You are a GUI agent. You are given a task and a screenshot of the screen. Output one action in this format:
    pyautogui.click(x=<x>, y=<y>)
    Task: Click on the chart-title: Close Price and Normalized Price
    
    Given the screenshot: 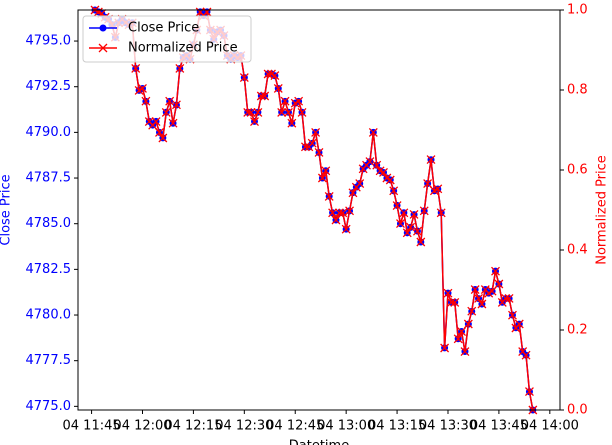 What is the action you would take?
    pyautogui.click(x=319, y=2)
    